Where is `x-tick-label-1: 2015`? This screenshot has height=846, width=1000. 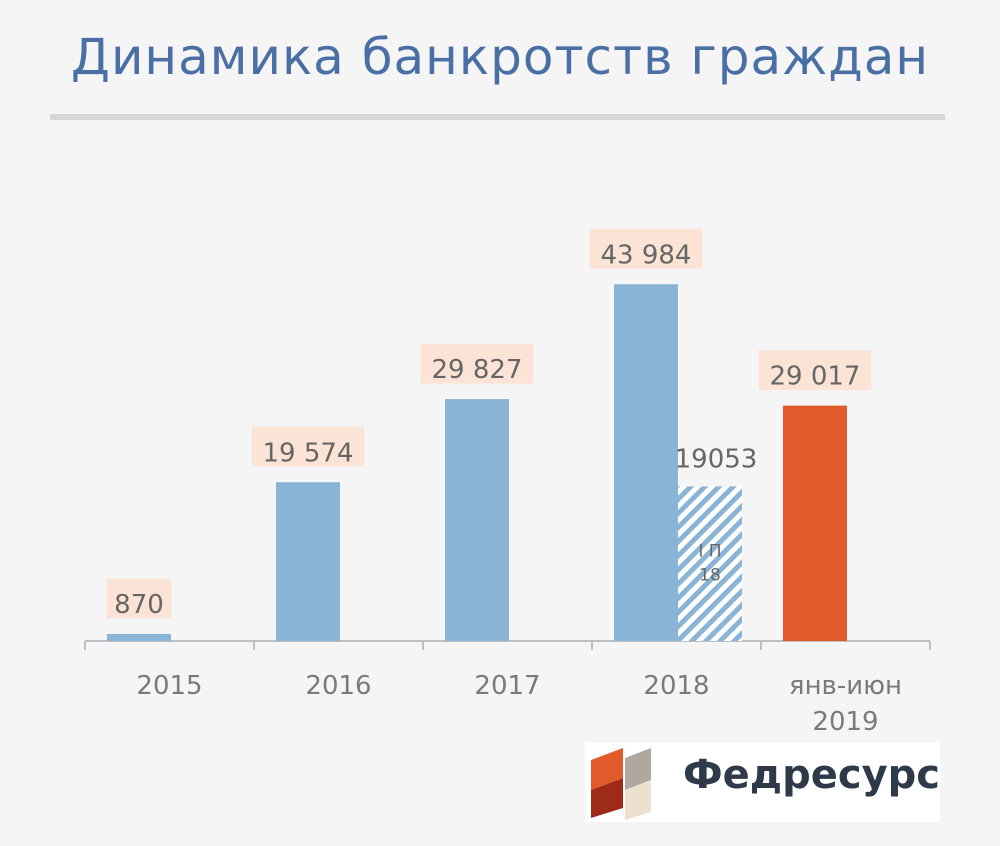
x-tick-label-1: 2015 is located at coordinates (169, 686).